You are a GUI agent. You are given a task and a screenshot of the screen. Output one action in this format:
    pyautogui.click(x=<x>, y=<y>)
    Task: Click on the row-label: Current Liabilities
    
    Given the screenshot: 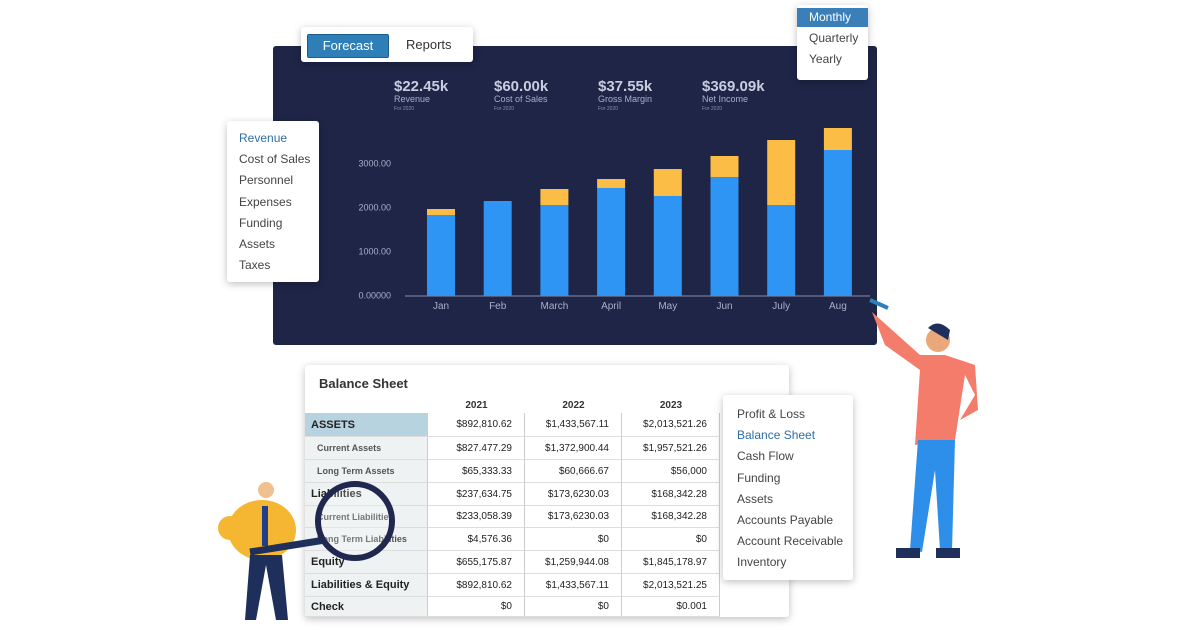 What is the action you would take?
    pyautogui.click(x=366, y=517)
    